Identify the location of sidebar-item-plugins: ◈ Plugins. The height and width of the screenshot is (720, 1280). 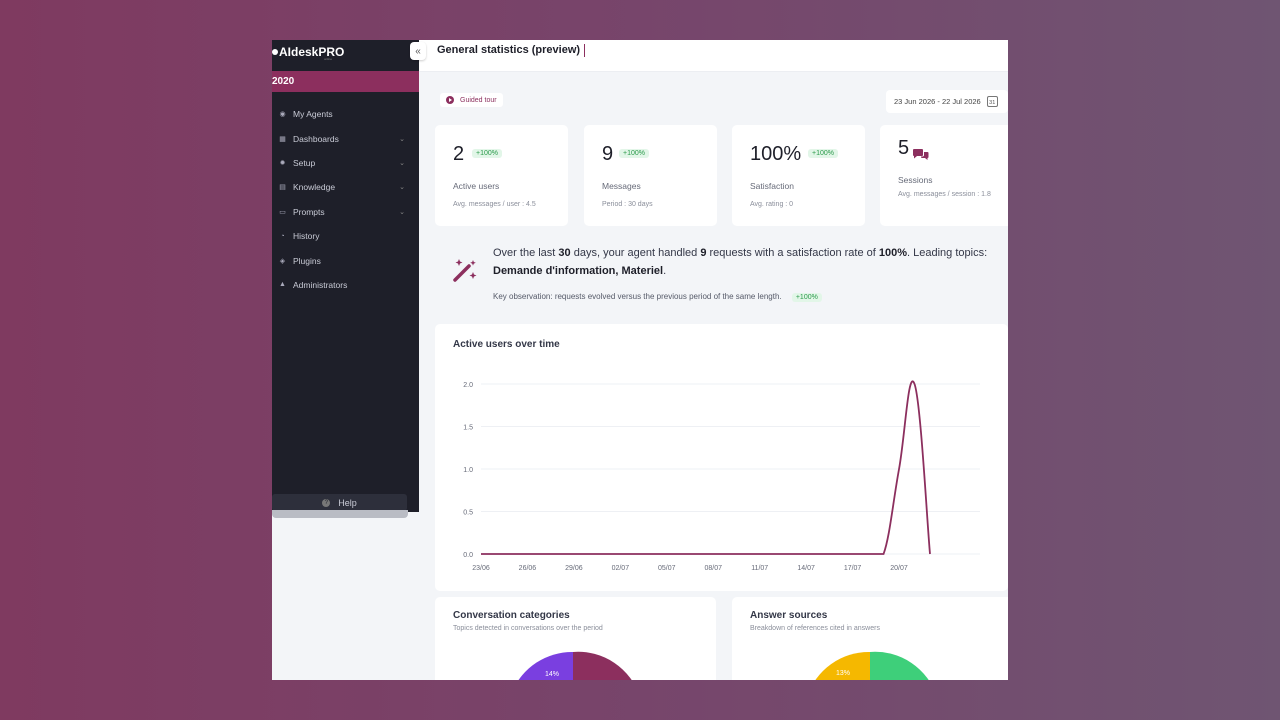
(345, 260).